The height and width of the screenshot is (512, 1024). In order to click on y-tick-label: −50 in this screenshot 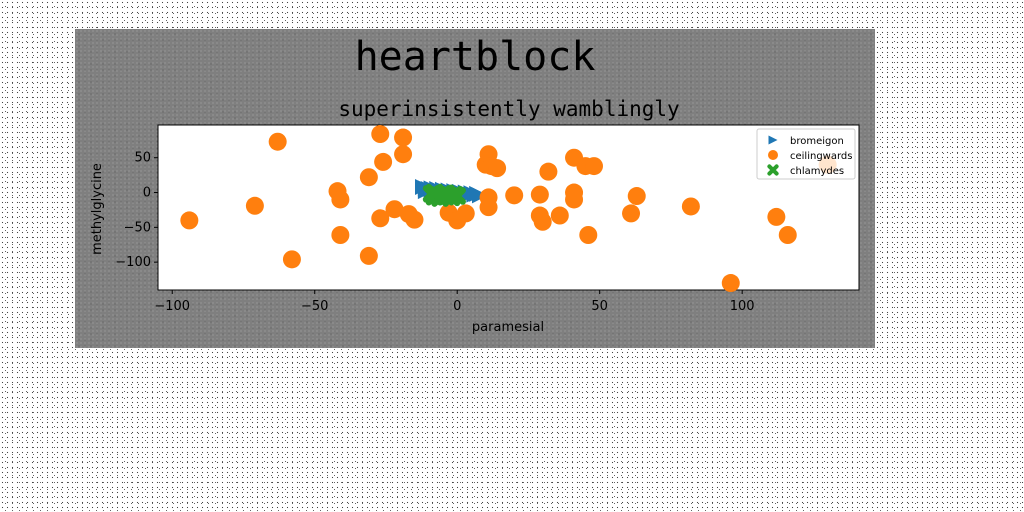, I will do `click(137, 227)`.